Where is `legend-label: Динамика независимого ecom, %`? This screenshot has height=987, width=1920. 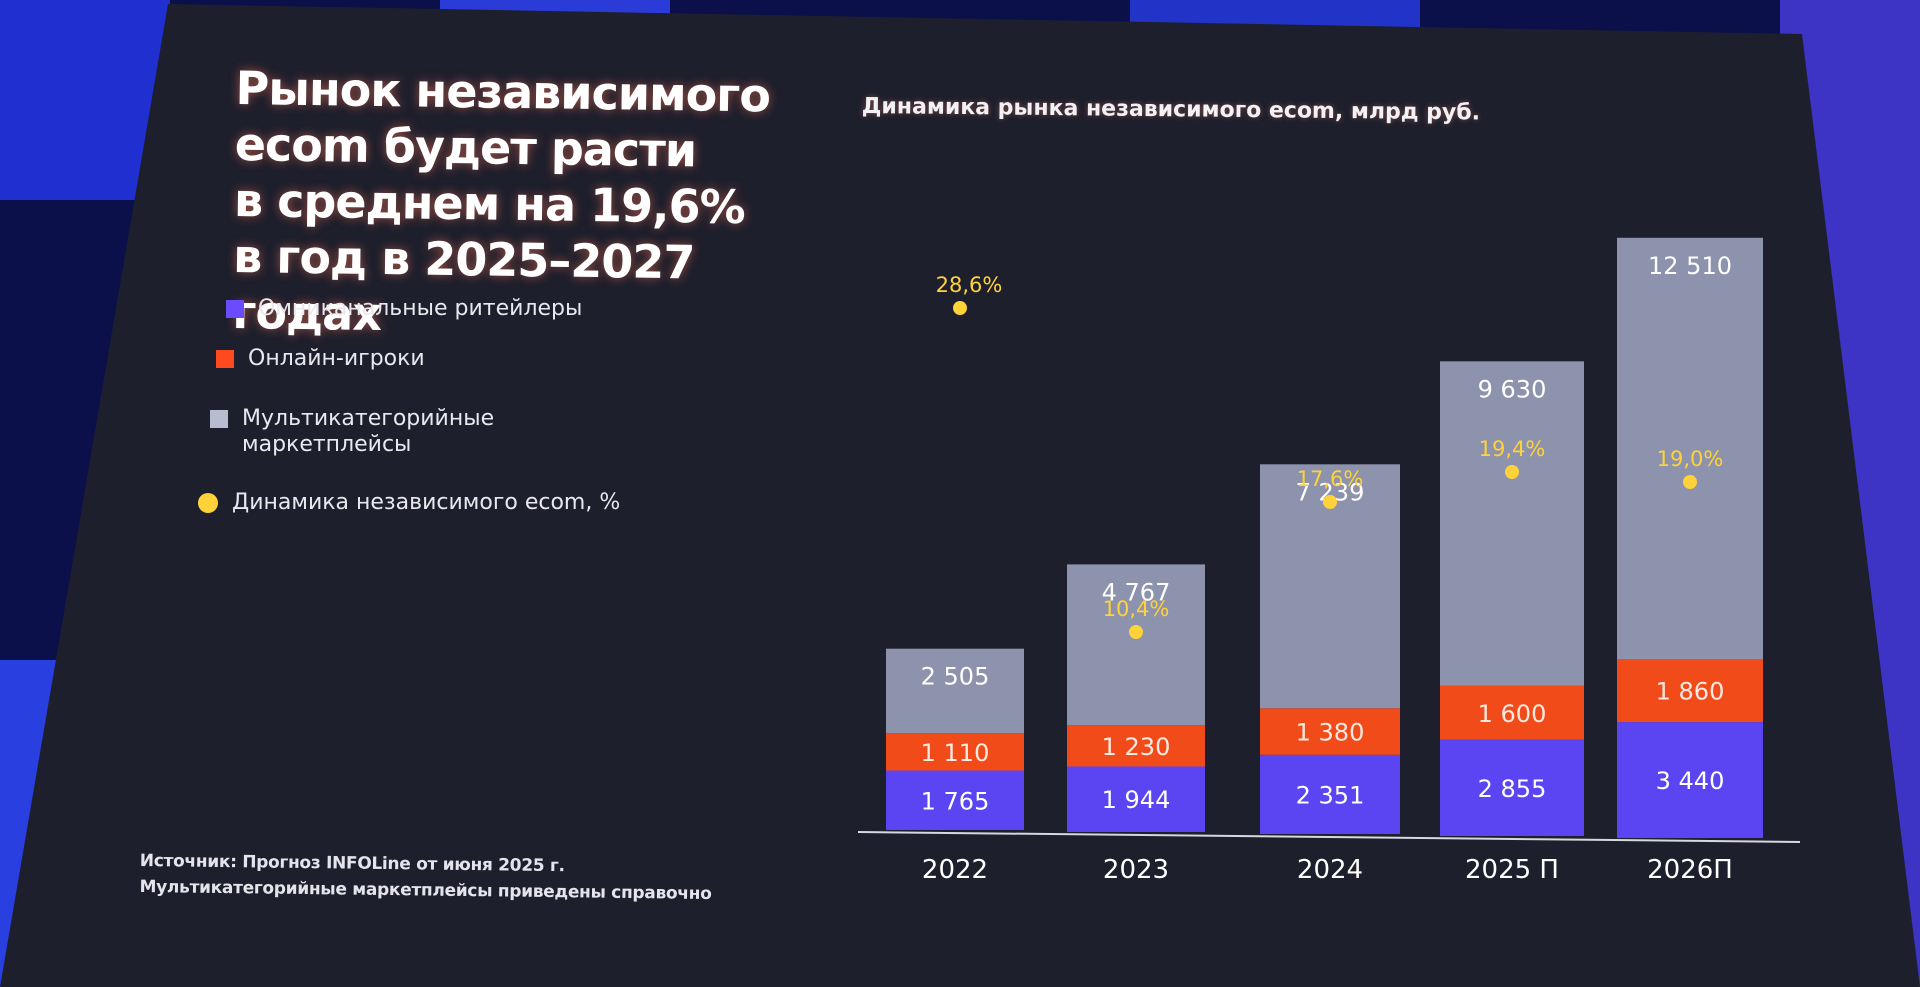 legend-label: Динамика независимого ecom, % is located at coordinates (426, 502).